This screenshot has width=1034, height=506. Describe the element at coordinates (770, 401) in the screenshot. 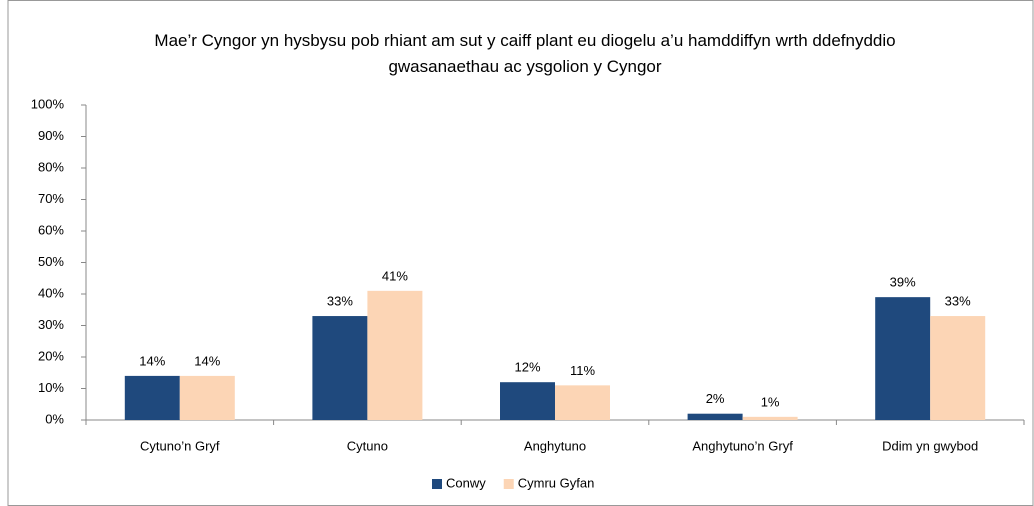

I see `value-label: 1%` at that location.